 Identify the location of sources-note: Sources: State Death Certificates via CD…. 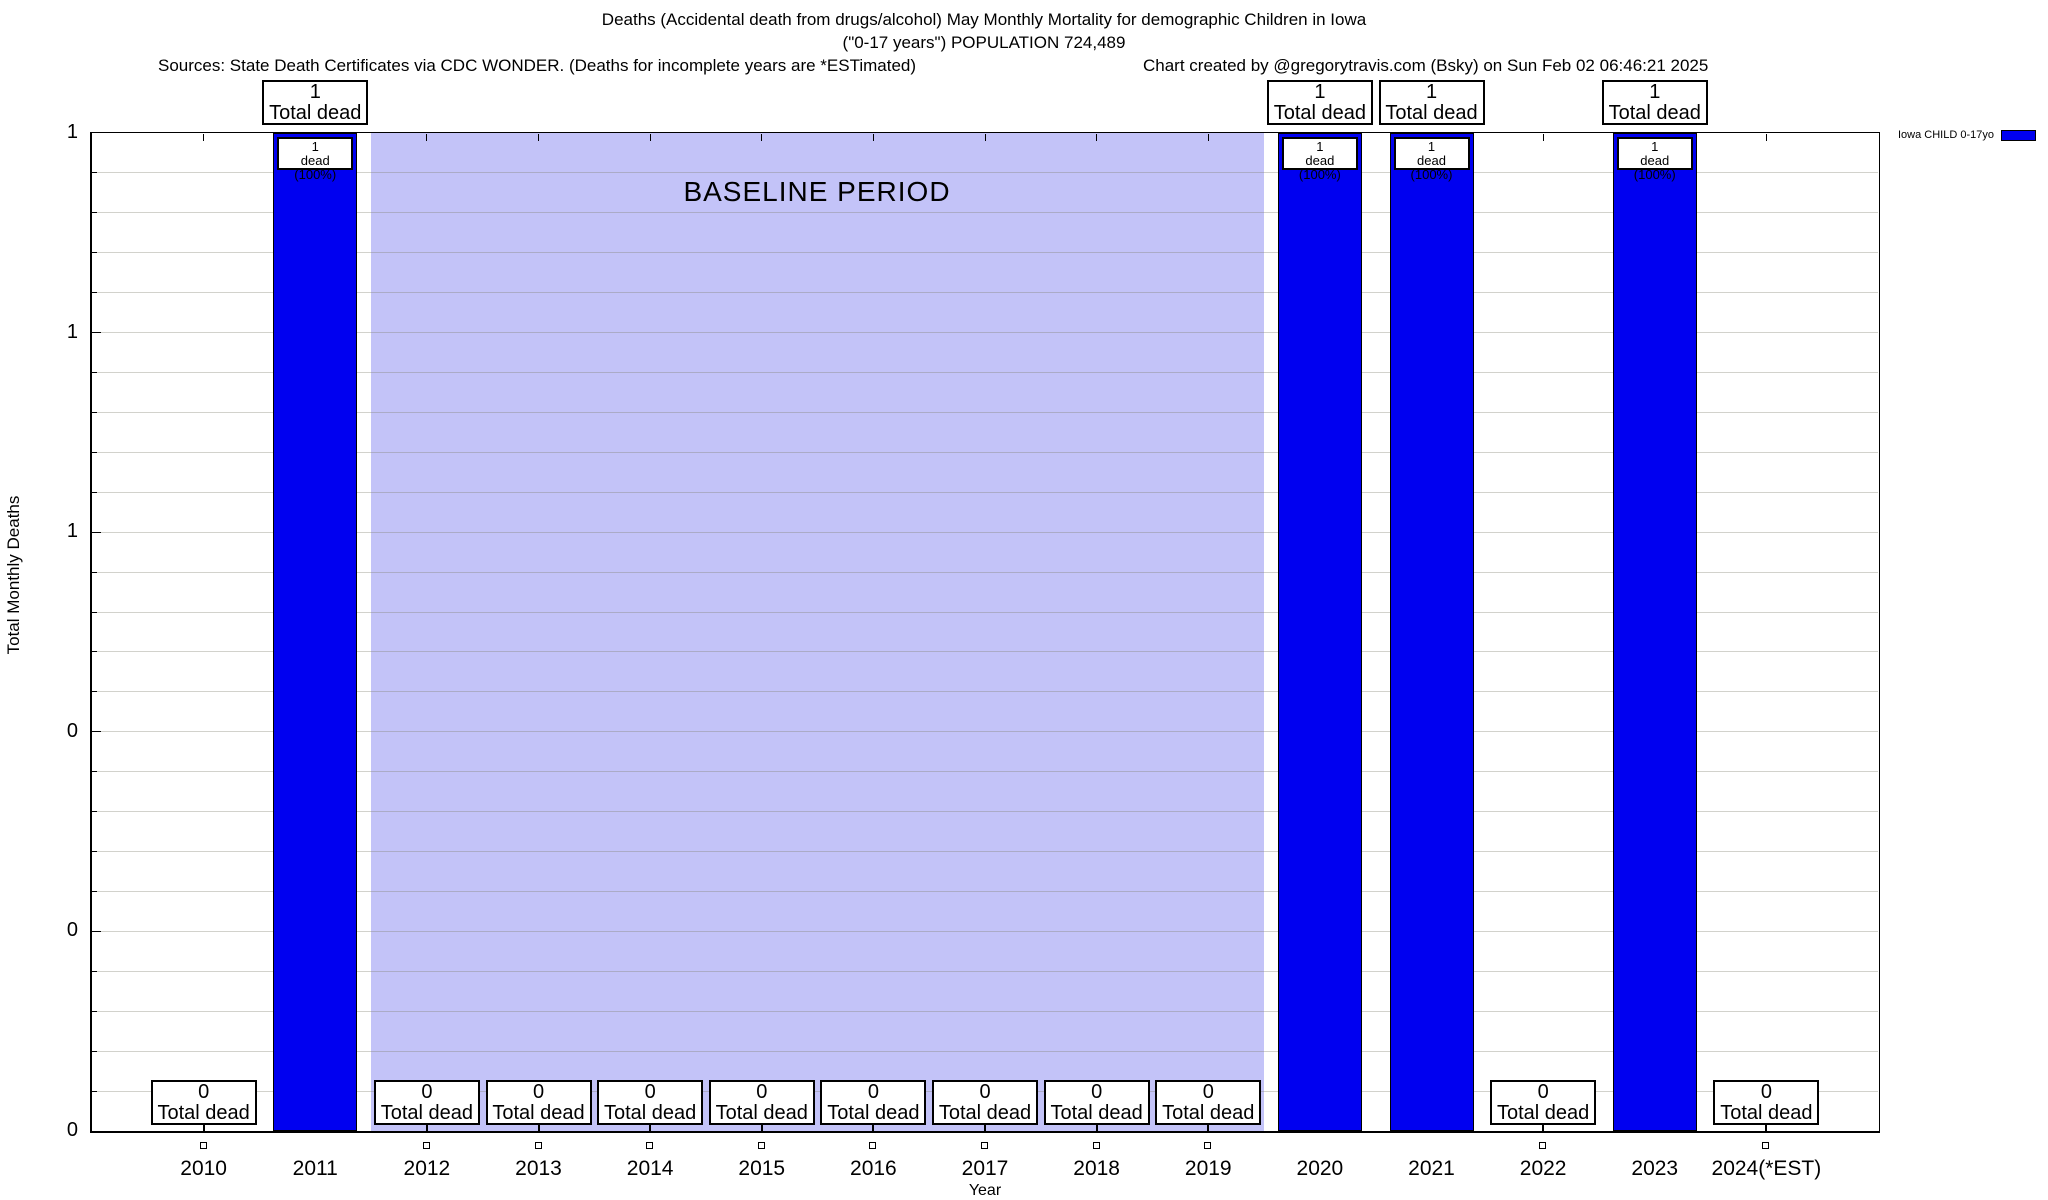
(537, 65).